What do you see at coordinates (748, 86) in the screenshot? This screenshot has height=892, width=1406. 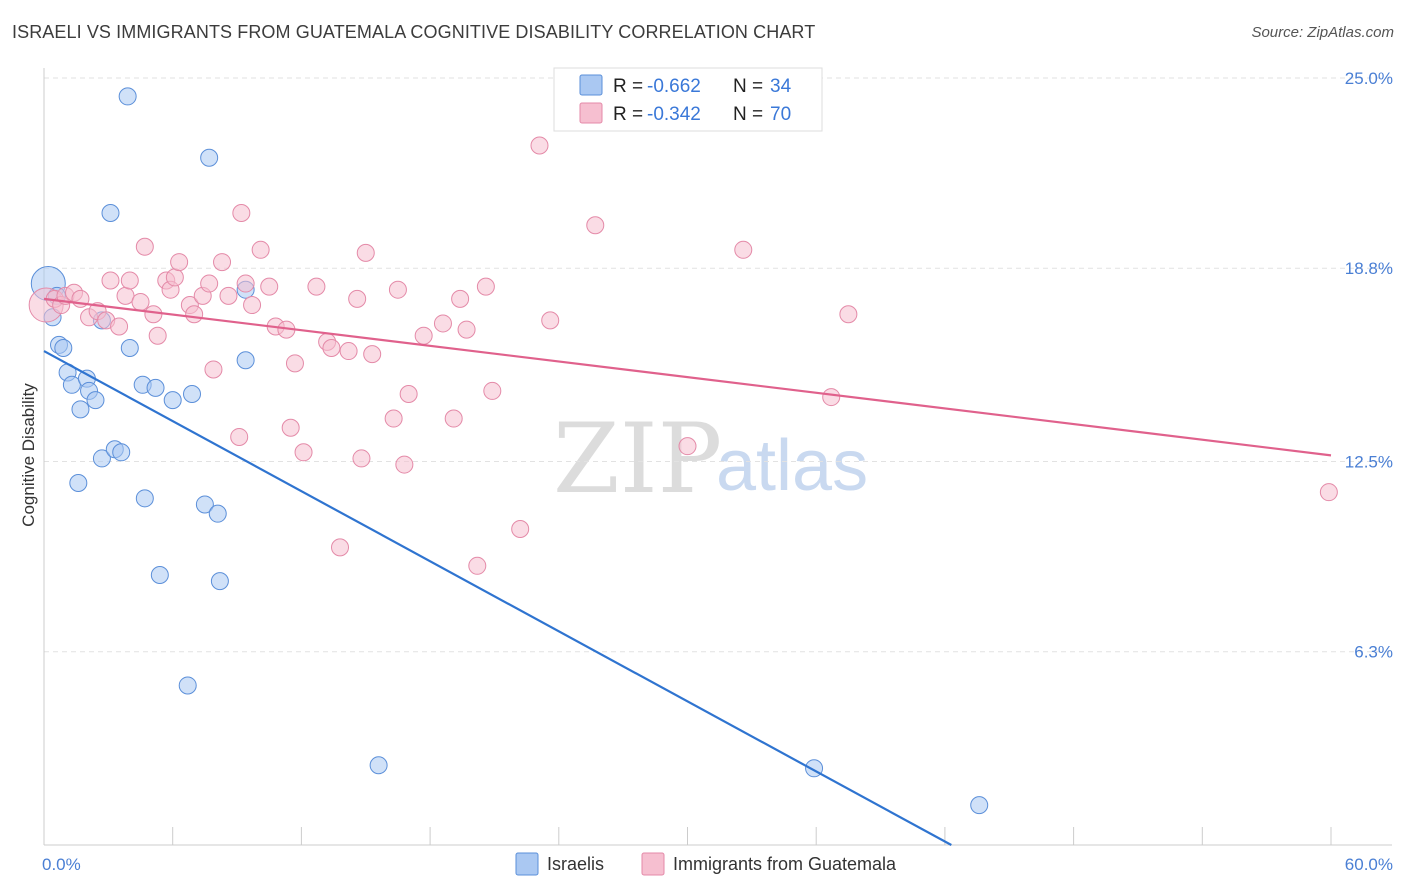 I see `legend-n-label-israelis: N =` at bounding box center [748, 86].